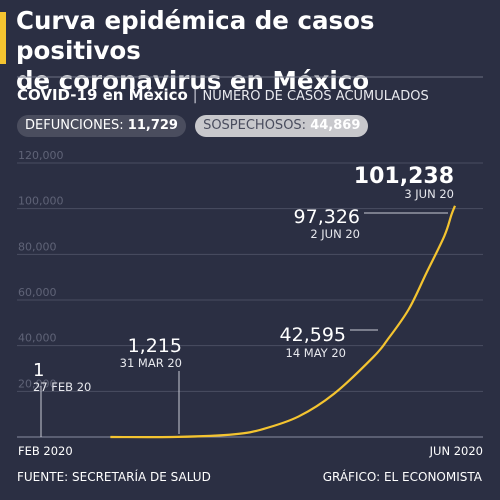 The image size is (500, 500). I want to click on annotation-date: 3 JUN 20, so click(429, 194).